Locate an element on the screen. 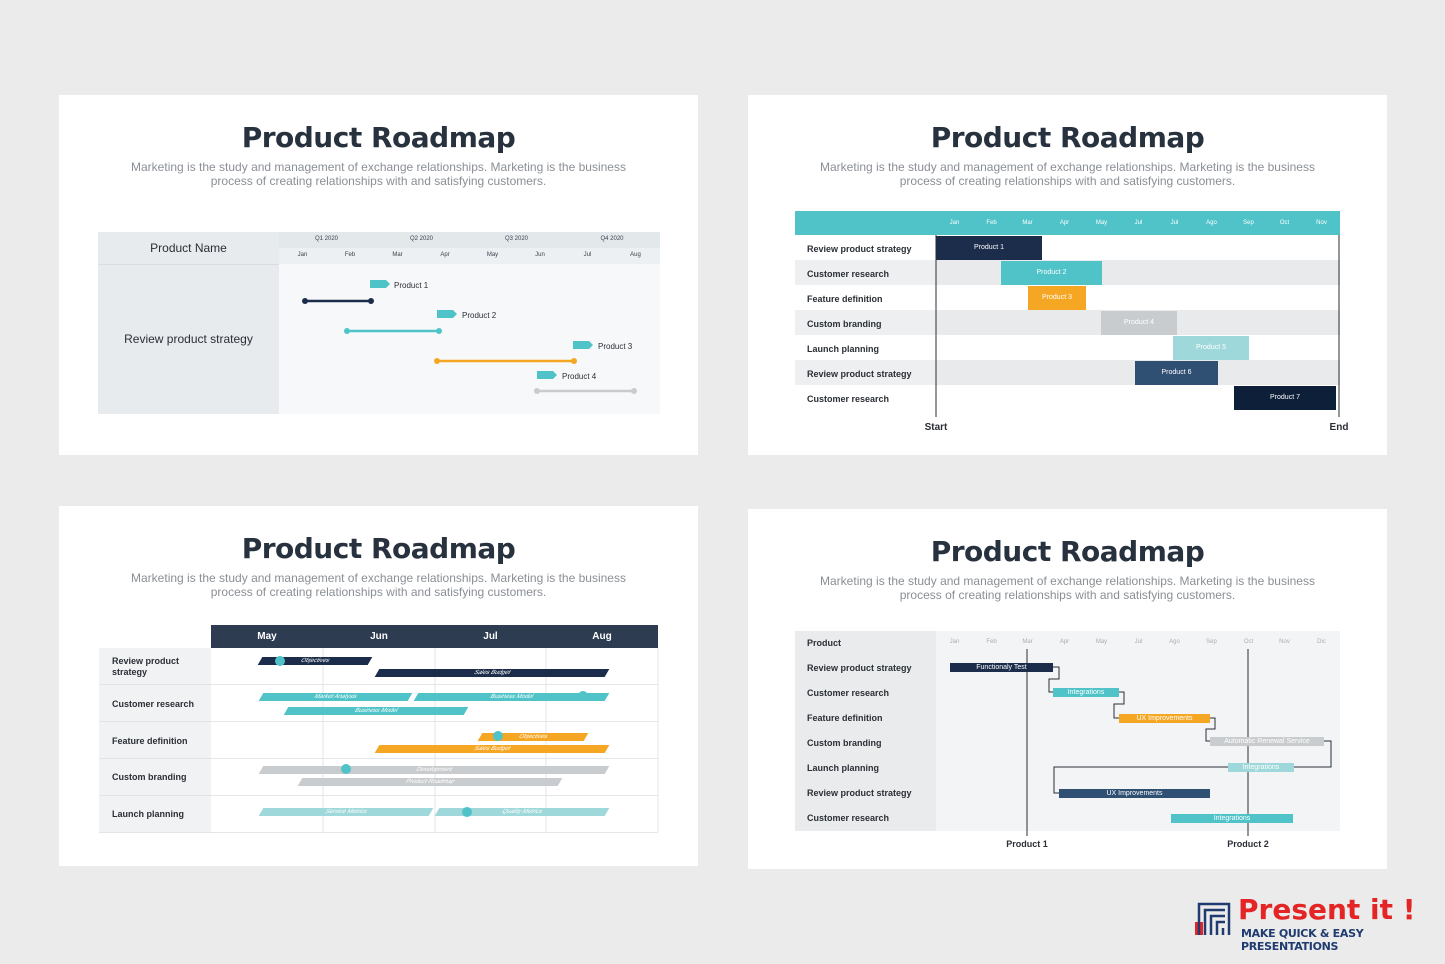 This screenshot has width=1445, height=964. gantt-bar: Functionaly Test is located at coordinates (1001, 667).